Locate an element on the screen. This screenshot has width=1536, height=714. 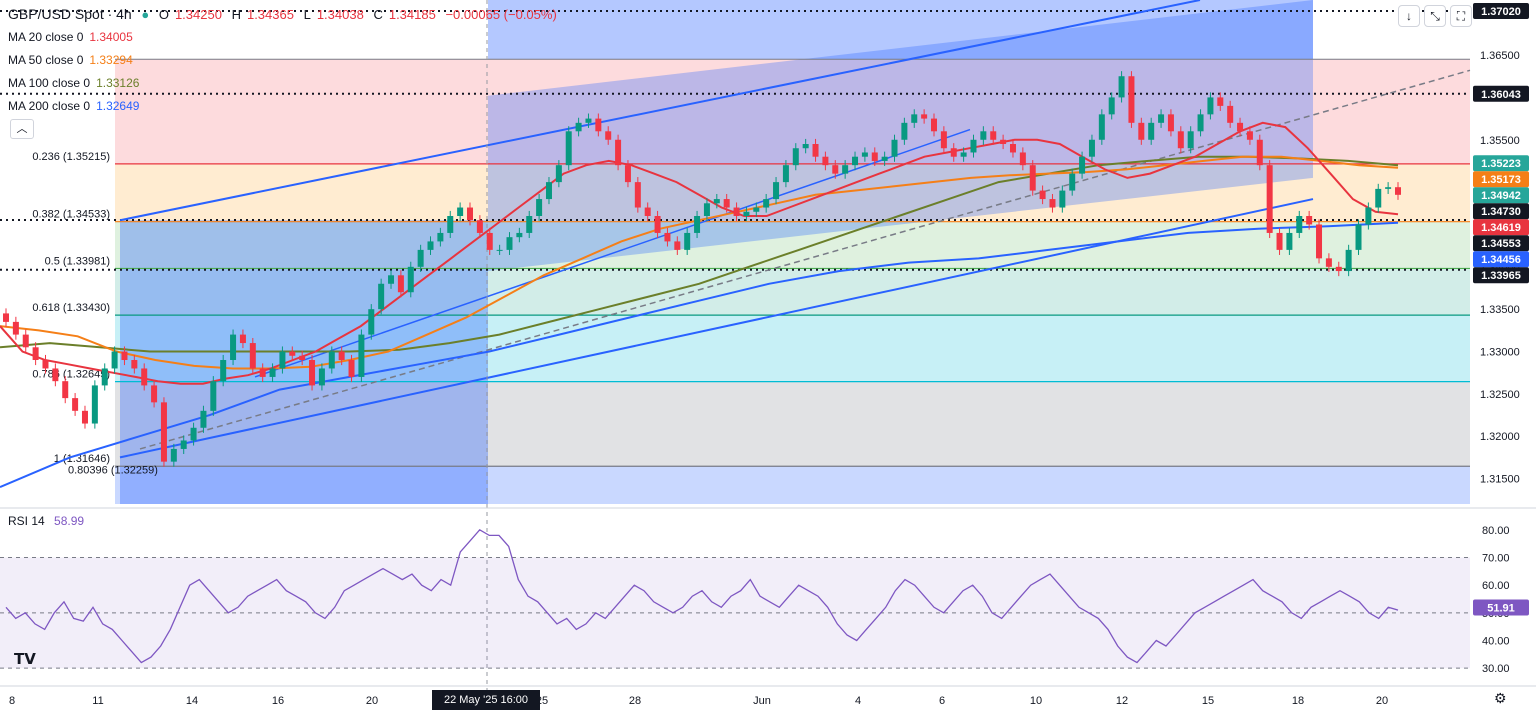
ma20-value: 1.34005 is located at coordinates (111, 37).